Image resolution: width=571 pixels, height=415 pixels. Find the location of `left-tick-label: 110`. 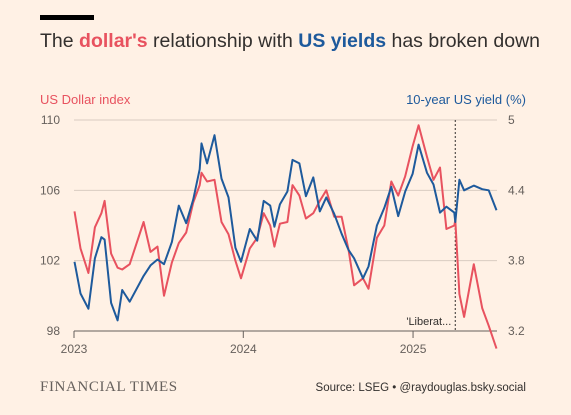

left-tick-label: 110 is located at coordinates (50, 120).